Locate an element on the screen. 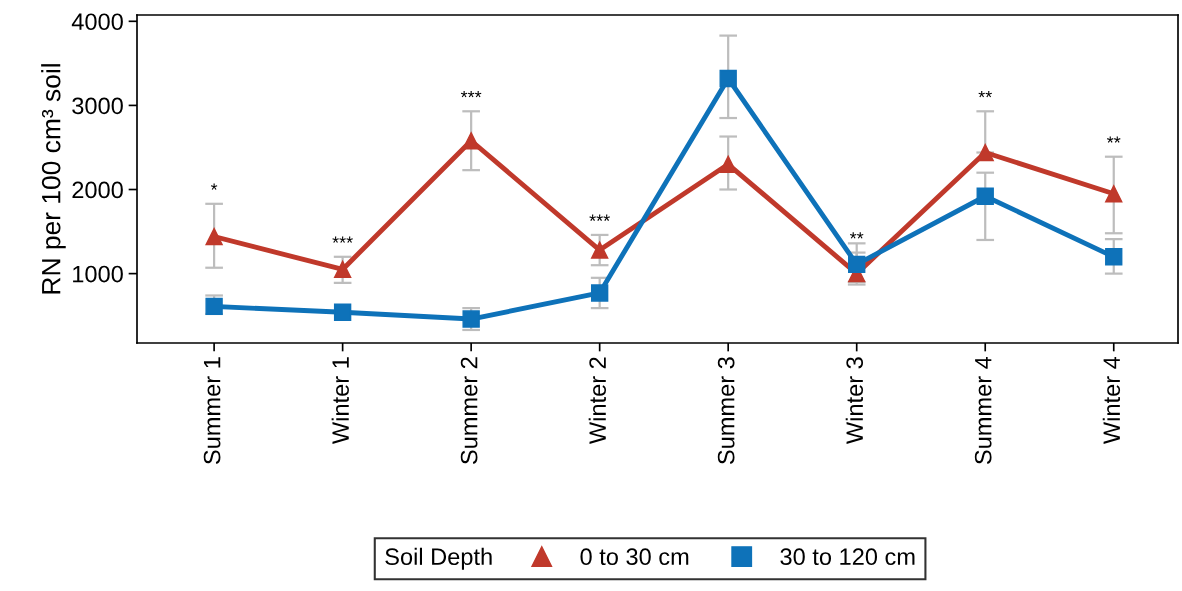 The height and width of the screenshot is (591, 1182). x-tick-label: Summer 4 is located at coordinates (983, 410).